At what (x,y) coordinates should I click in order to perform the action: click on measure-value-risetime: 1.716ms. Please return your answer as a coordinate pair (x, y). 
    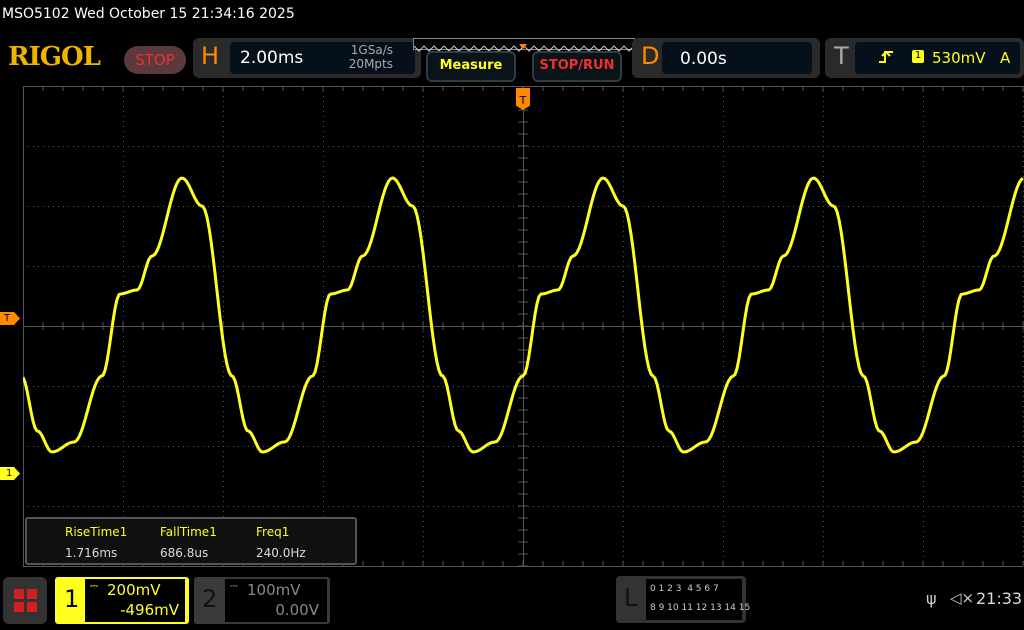
    Looking at the image, I should click on (91, 553).